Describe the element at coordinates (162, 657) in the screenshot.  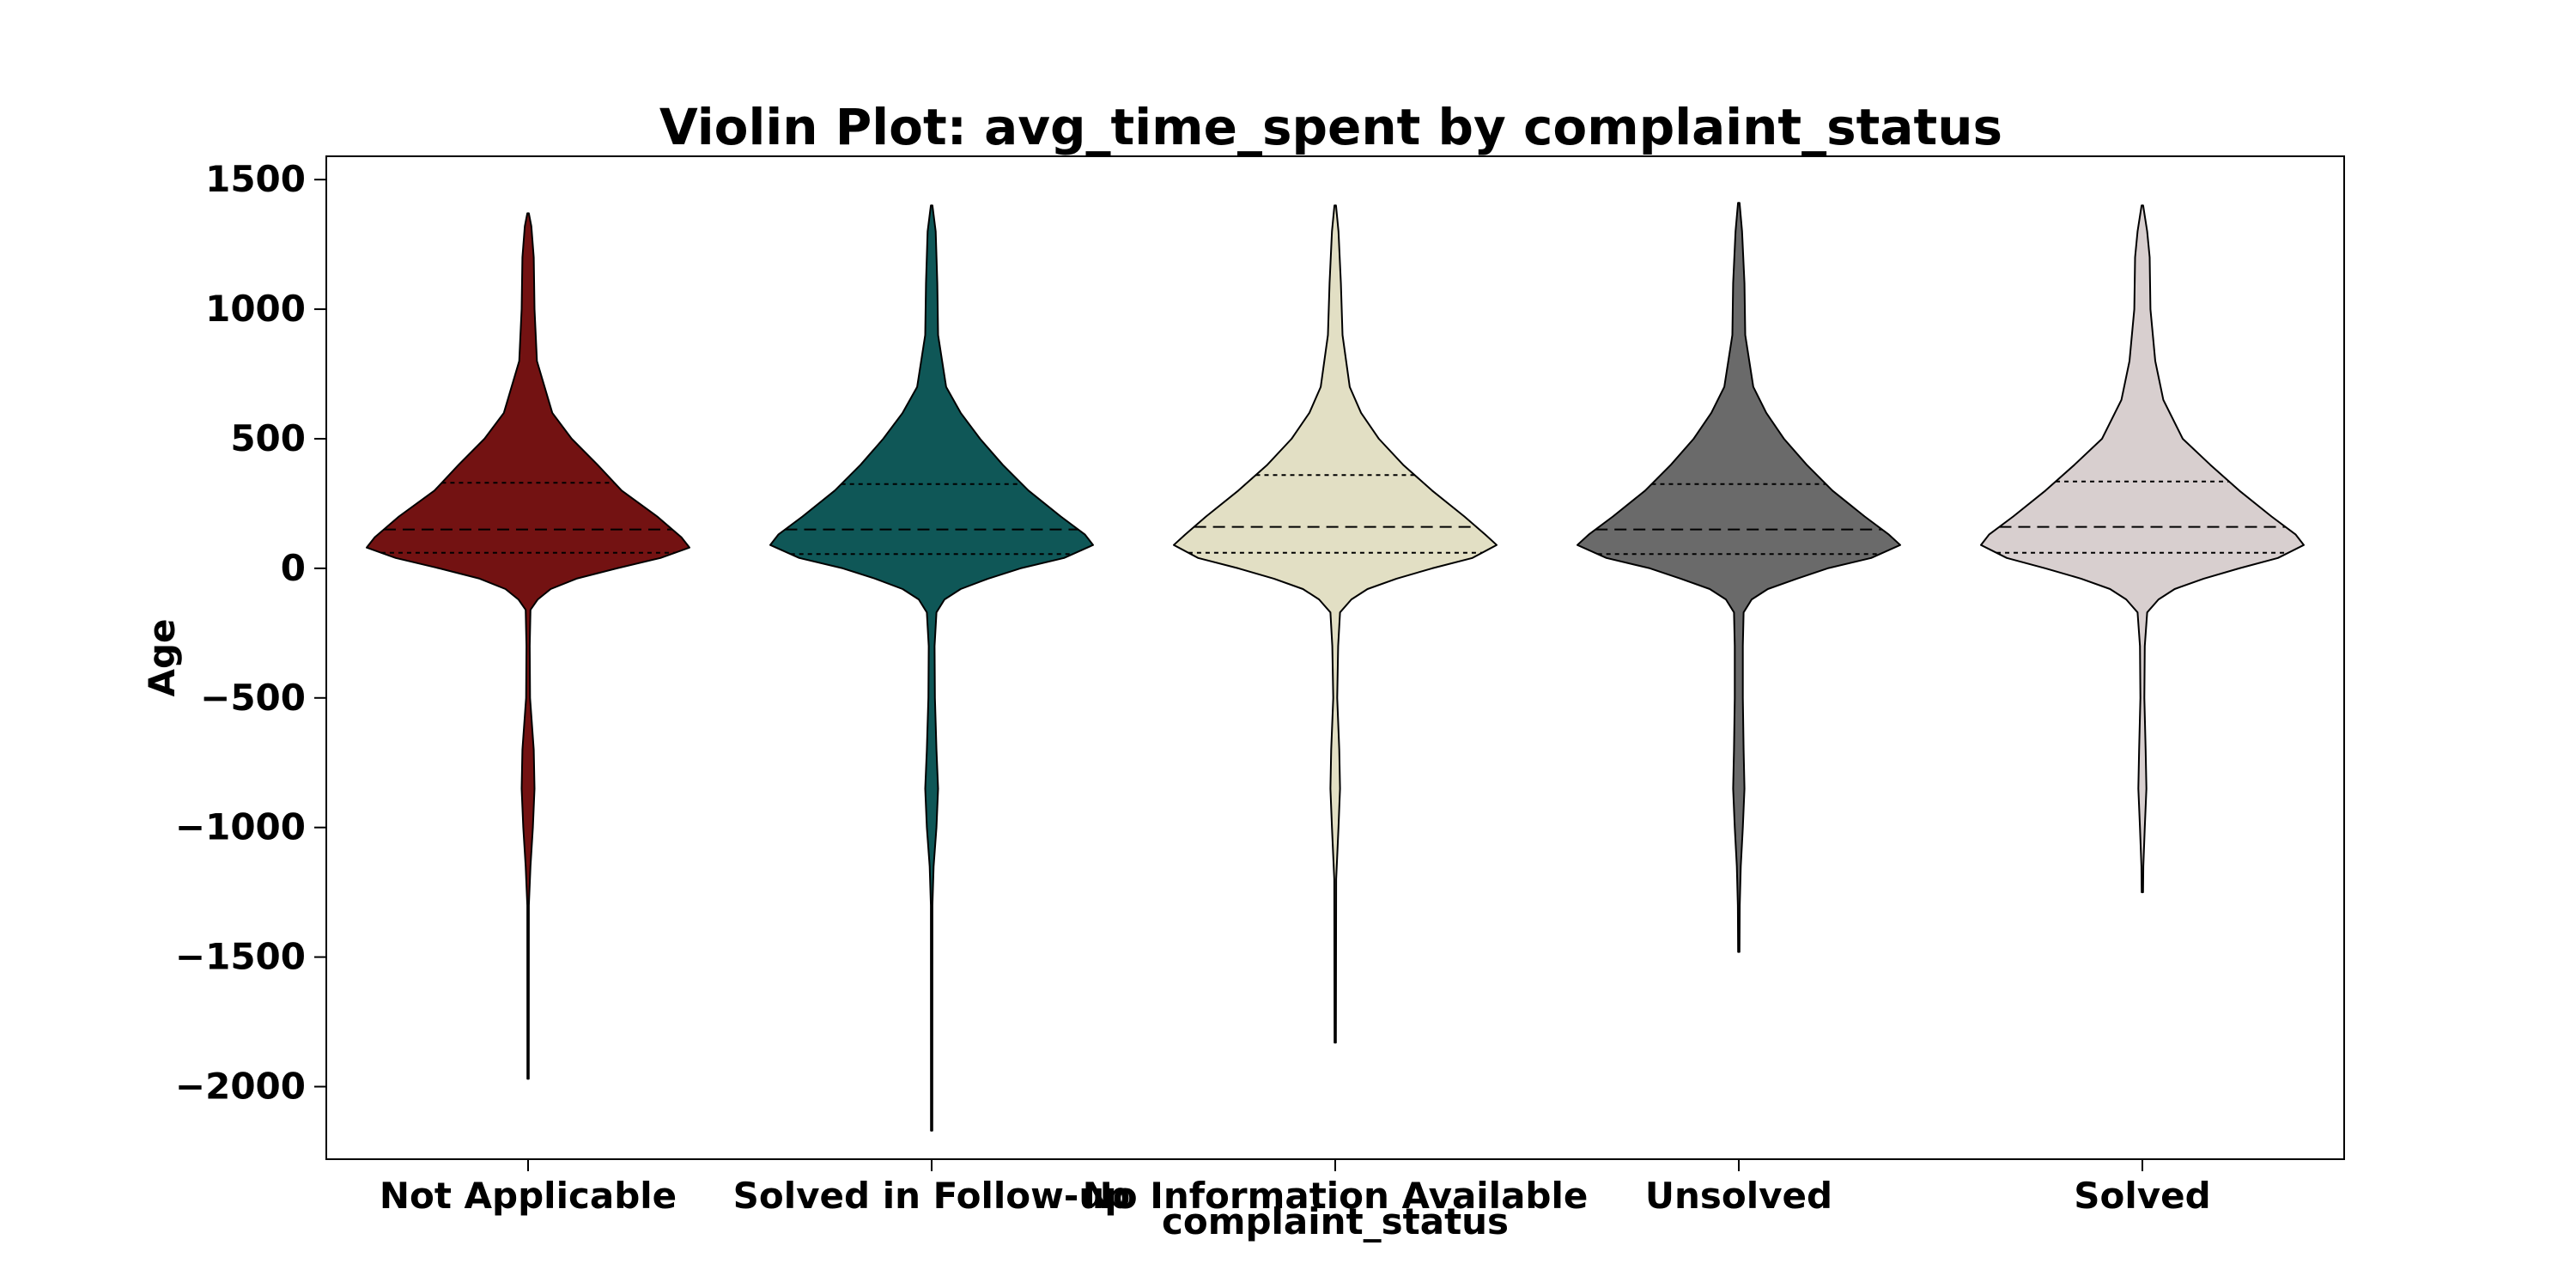
I see `y-axis-label: Age` at that location.